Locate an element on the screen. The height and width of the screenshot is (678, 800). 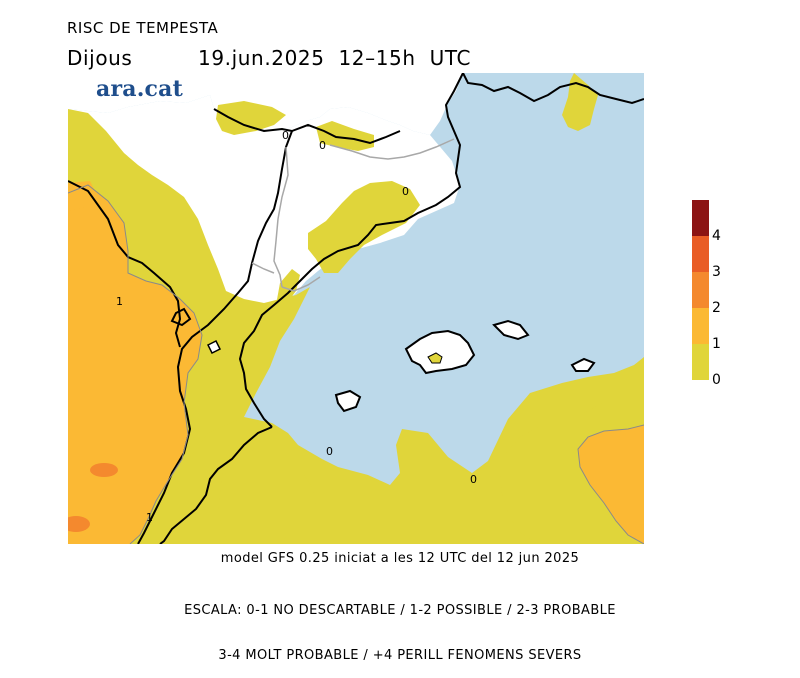
forecast-datetime: 19.jun.2025 12–15h UTC is located at coordinates (335, 58).